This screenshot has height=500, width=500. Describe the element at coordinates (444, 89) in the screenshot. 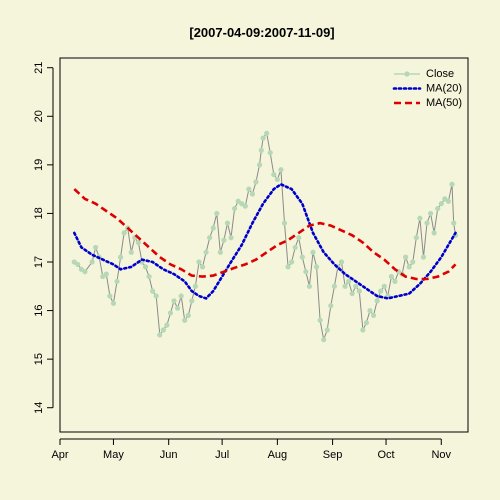

I see `legend-label: MA(20)` at that location.